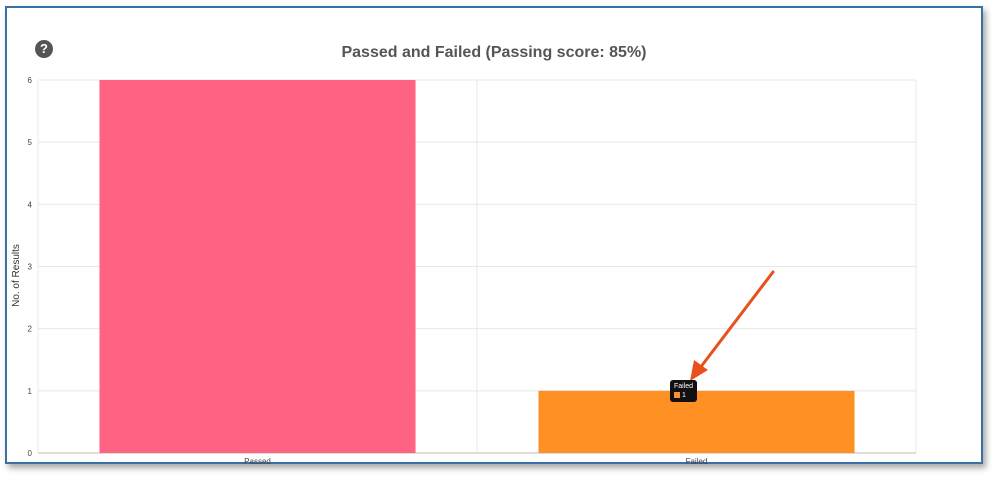 Image resolution: width=996 pixels, height=480 pixels. I want to click on y-tick-label: 2, so click(30, 329).